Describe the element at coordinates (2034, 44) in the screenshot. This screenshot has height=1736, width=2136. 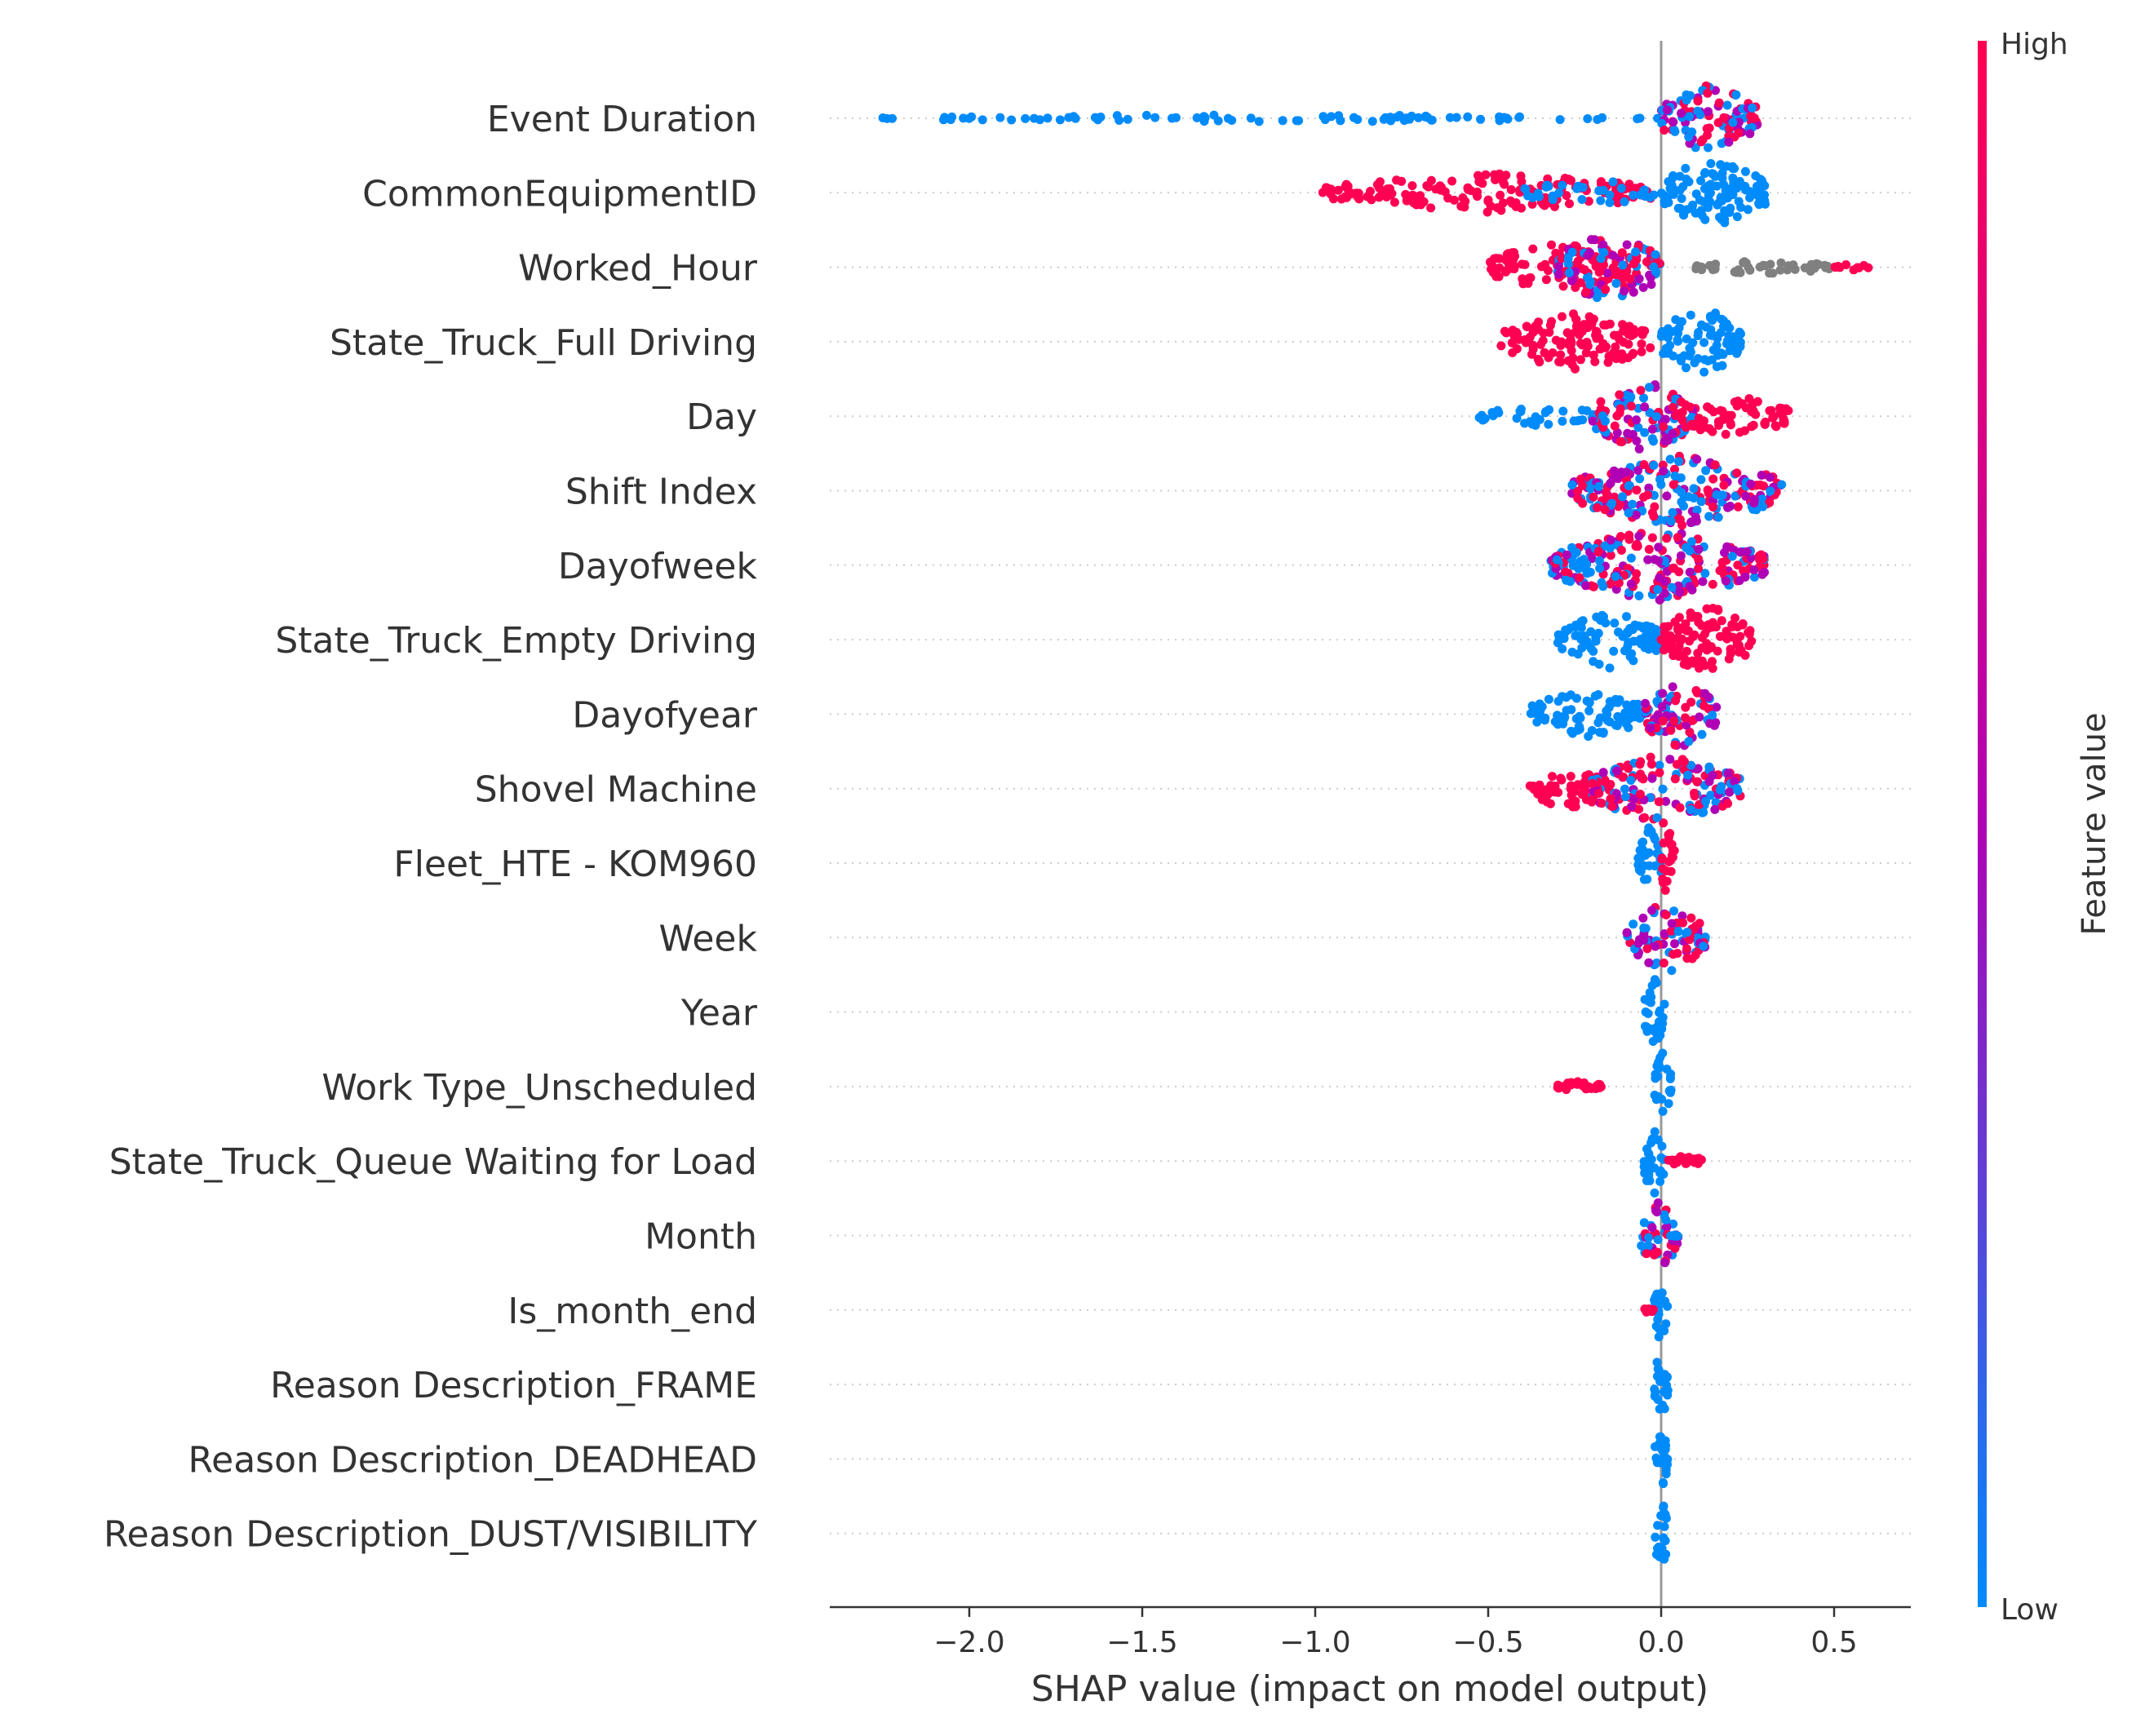
I see `colorbar-high-label: High` at that location.